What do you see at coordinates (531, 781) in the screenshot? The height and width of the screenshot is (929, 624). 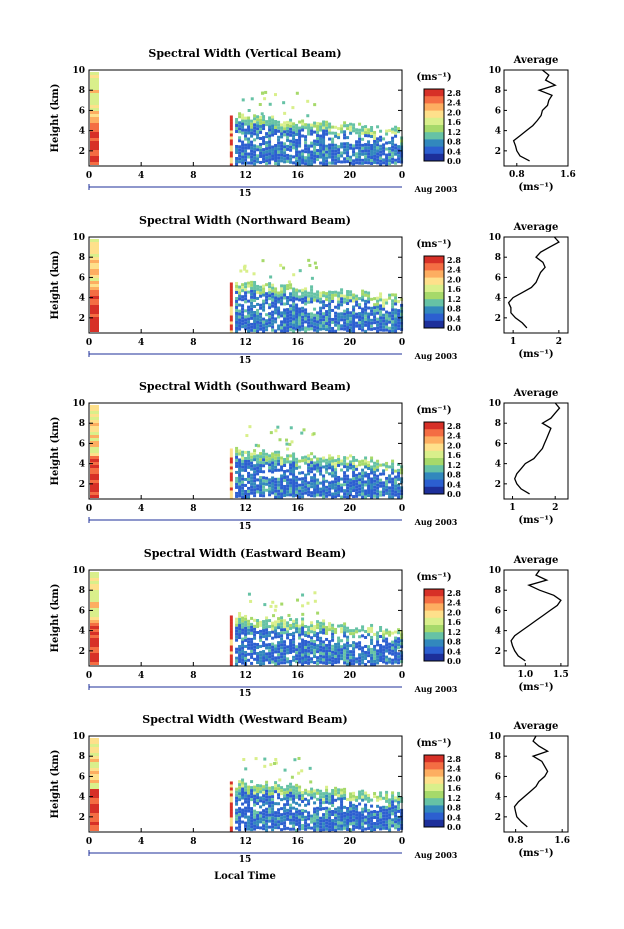 I see `average-profile-line` at bounding box center [531, 781].